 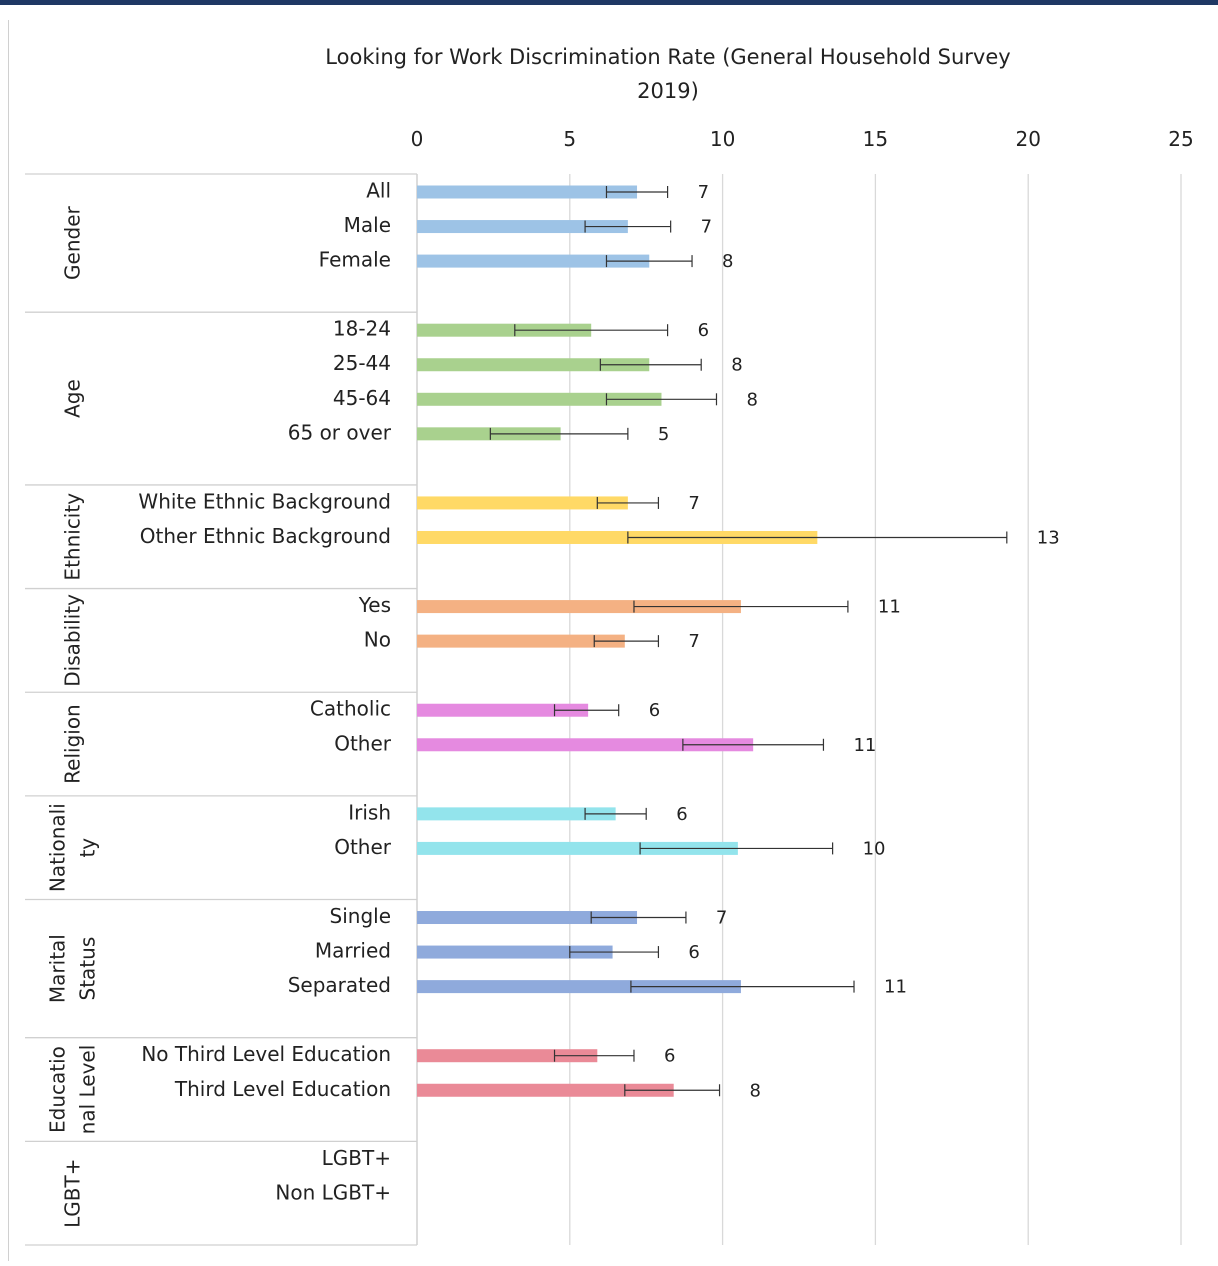 What do you see at coordinates (353, 951) in the screenshot?
I see `category-label: Married` at bounding box center [353, 951].